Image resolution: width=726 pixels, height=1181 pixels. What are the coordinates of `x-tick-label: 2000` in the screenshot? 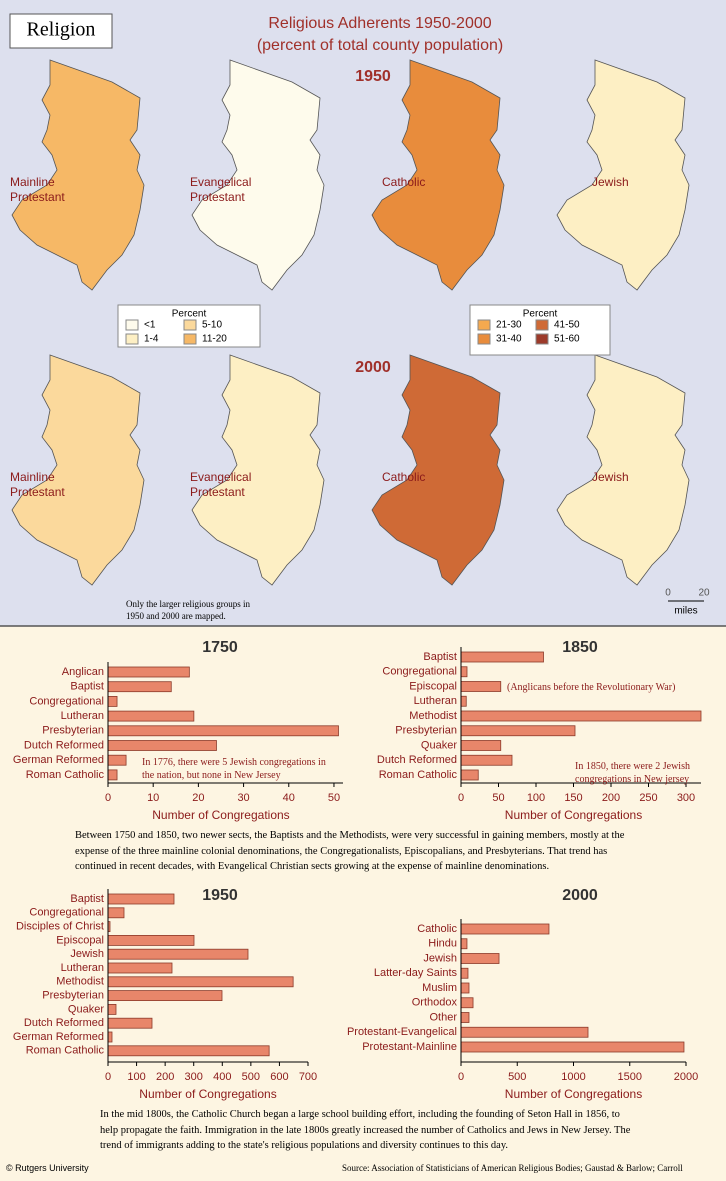 It's located at (686, 1077).